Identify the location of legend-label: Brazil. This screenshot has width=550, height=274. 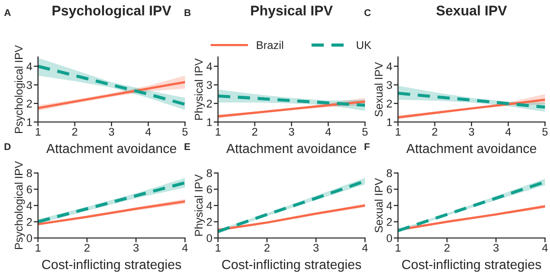
(270, 45).